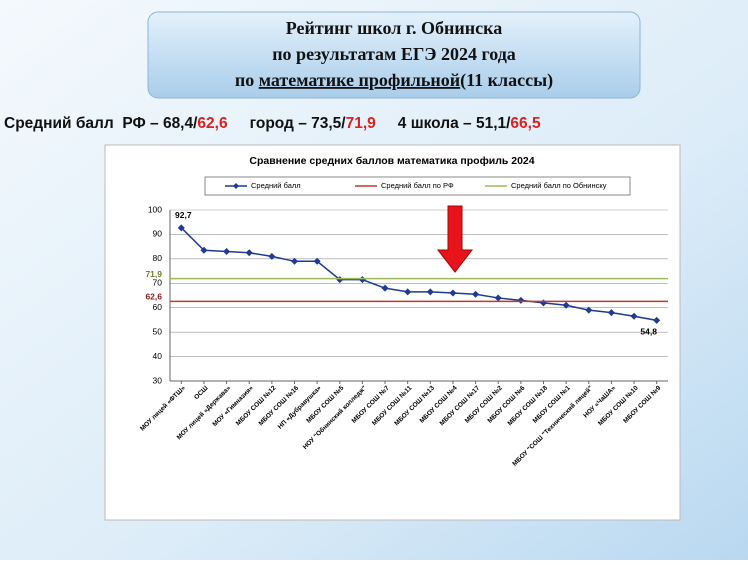  What do you see at coordinates (359, 80) in the screenshot?
I see `title-part: математике профильной` at bounding box center [359, 80].